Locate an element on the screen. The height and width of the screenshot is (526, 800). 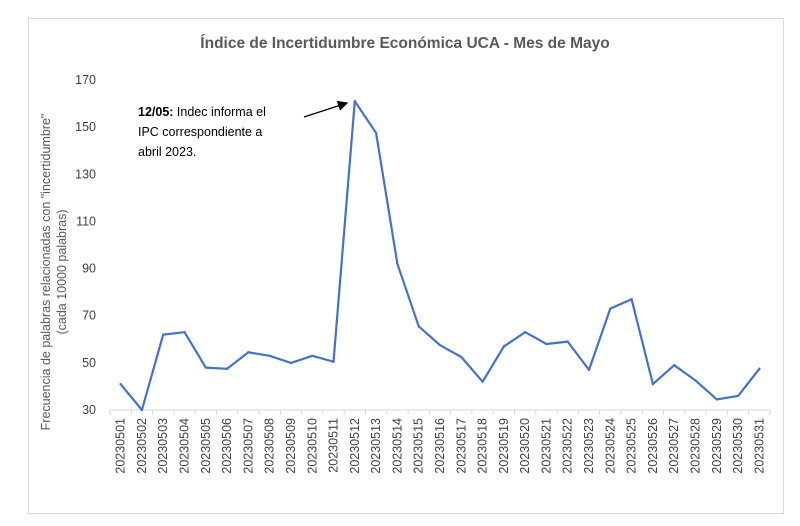
y-axis-label-line2: (cada 10000 palabras) is located at coordinates (62, 271).